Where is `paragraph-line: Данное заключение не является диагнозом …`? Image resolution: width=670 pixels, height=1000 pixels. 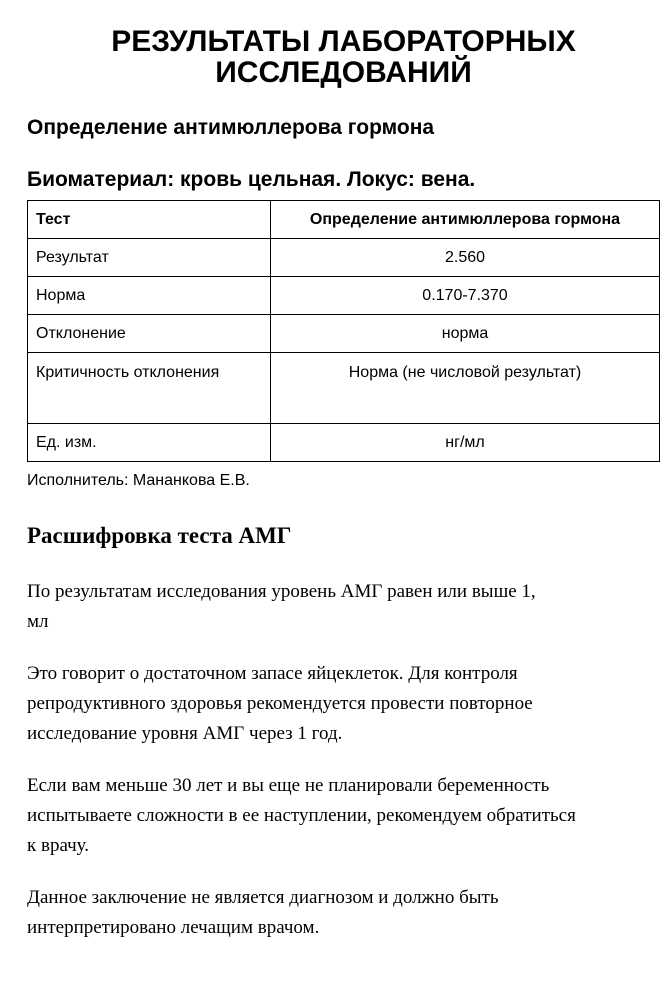 paragraph-line: Данное заключение не является диагнозом … is located at coordinates (263, 897).